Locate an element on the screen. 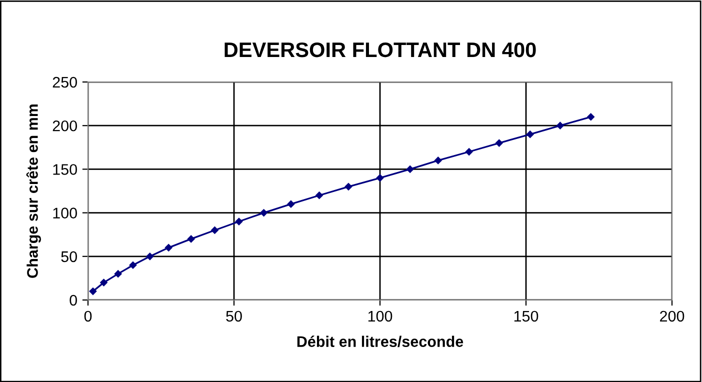  x-tick-label: 0 is located at coordinates (88, 316).